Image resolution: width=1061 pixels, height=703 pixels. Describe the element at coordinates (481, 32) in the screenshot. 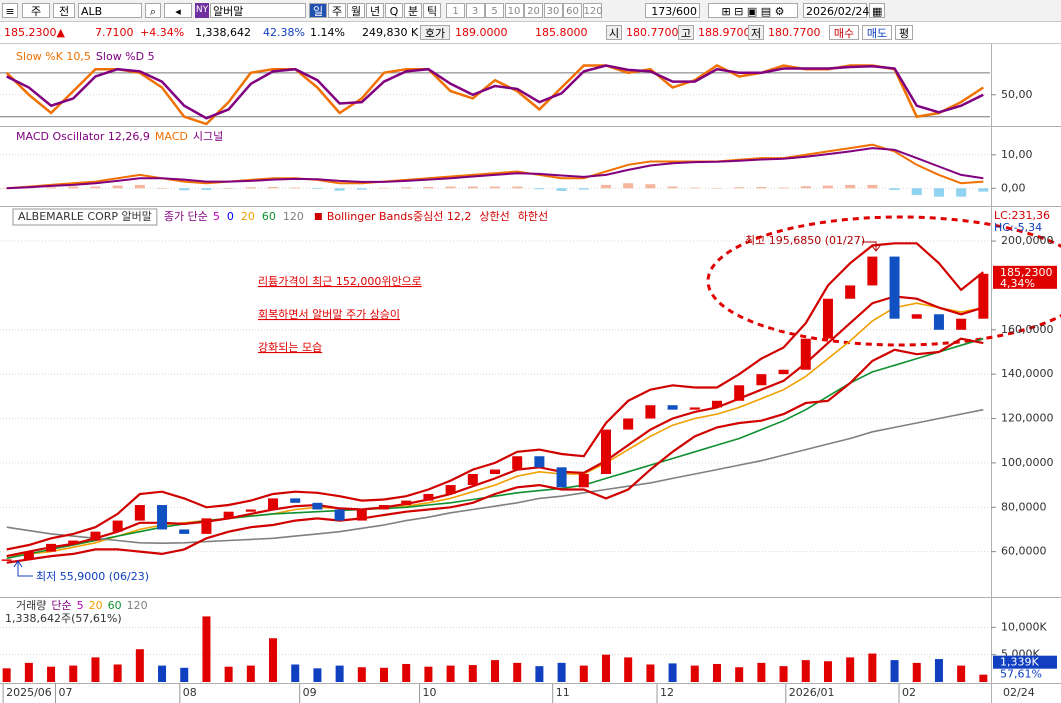

I see `bid: 189.0000` at that location.